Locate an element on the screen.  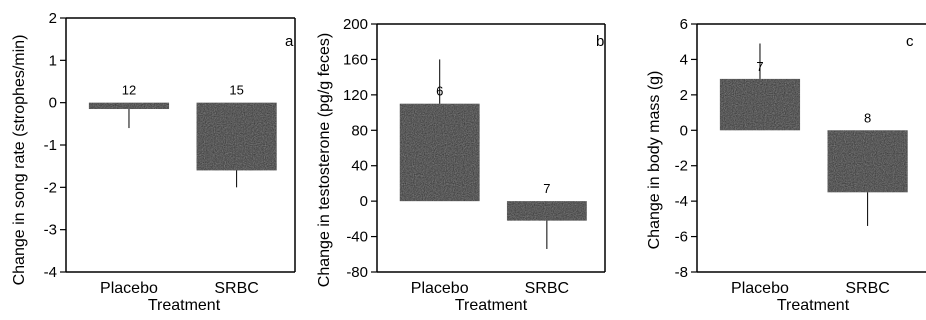
y-tick-label: -1 is located at coordinates (50, 145).